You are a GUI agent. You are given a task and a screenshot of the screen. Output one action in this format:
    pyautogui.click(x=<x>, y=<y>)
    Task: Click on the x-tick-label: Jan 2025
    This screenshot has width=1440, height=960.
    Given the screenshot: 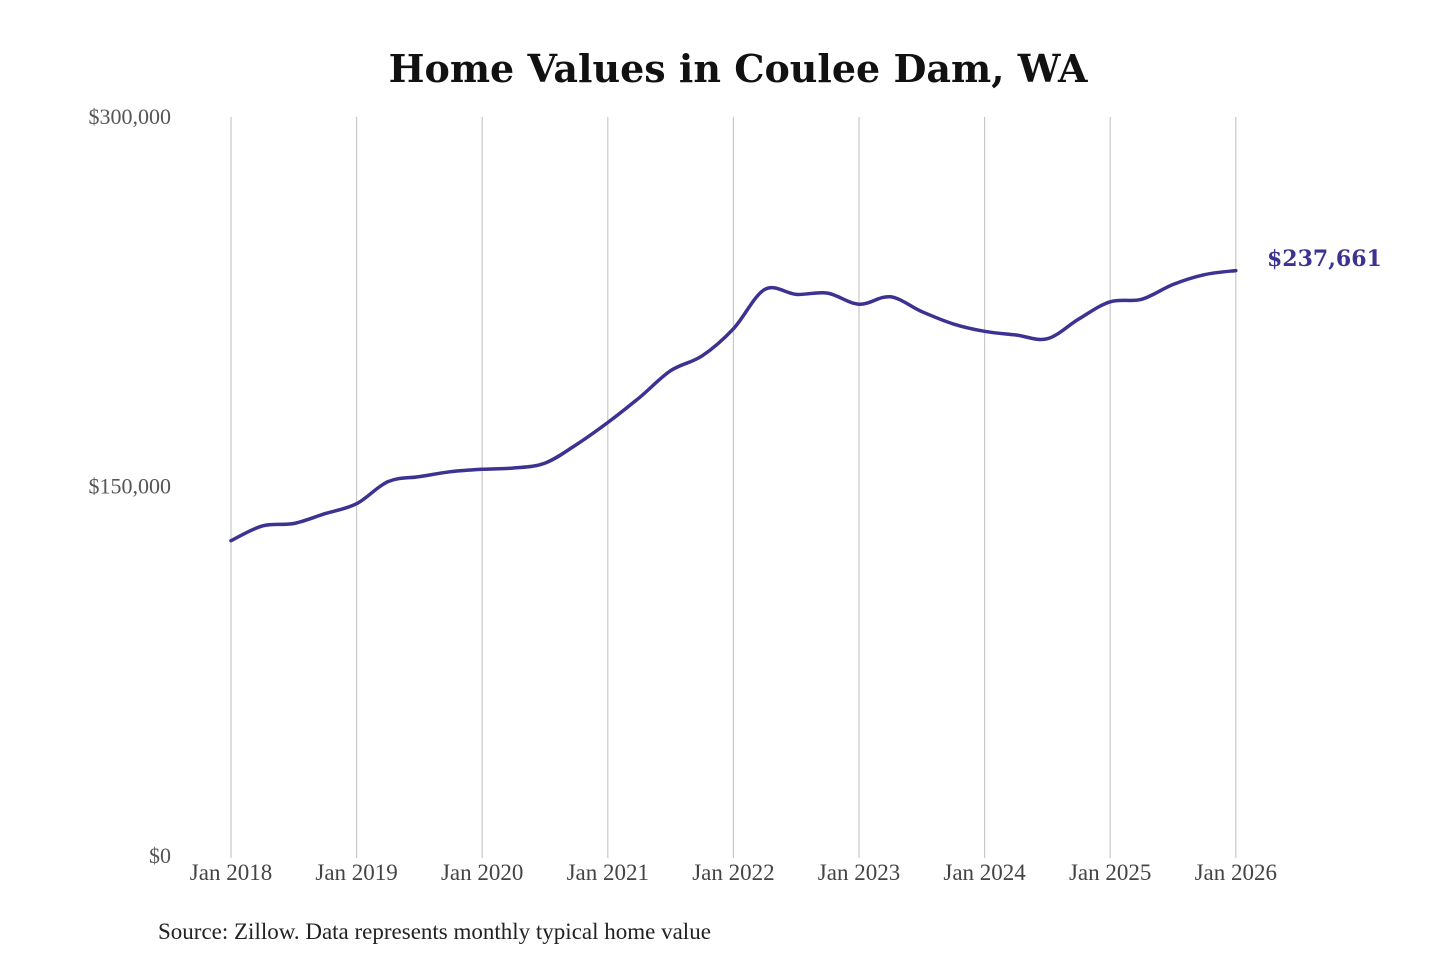 What is the action you would take?
    pyautogui.click(x=1110, y=872)
    